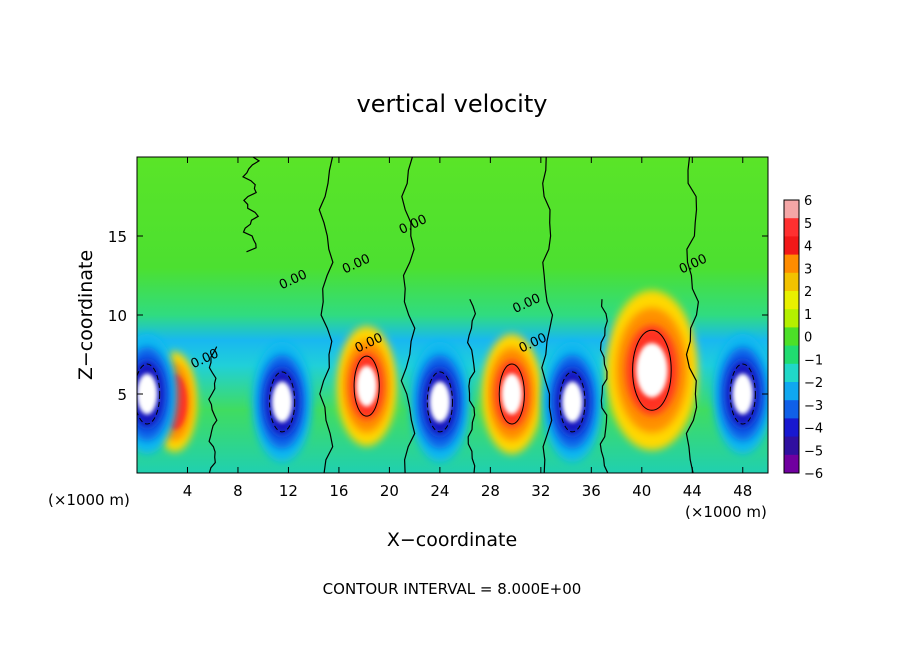 This screenshot has width=904, height=654. I want to click on colorbar-label: −4, so click(813, 429).